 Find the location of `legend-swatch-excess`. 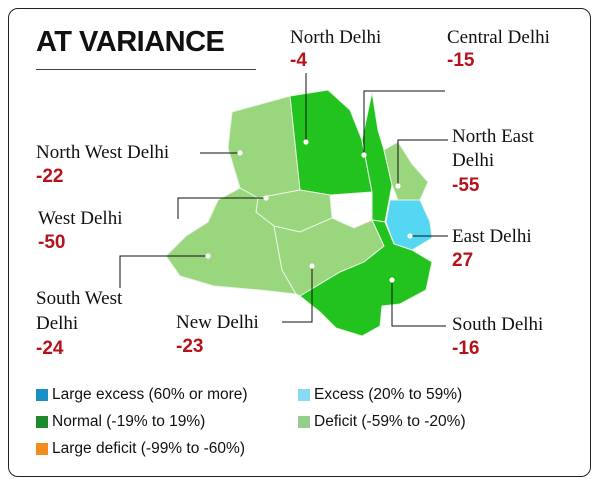

legend-swatch-excess is located at coordinates (304, 395).